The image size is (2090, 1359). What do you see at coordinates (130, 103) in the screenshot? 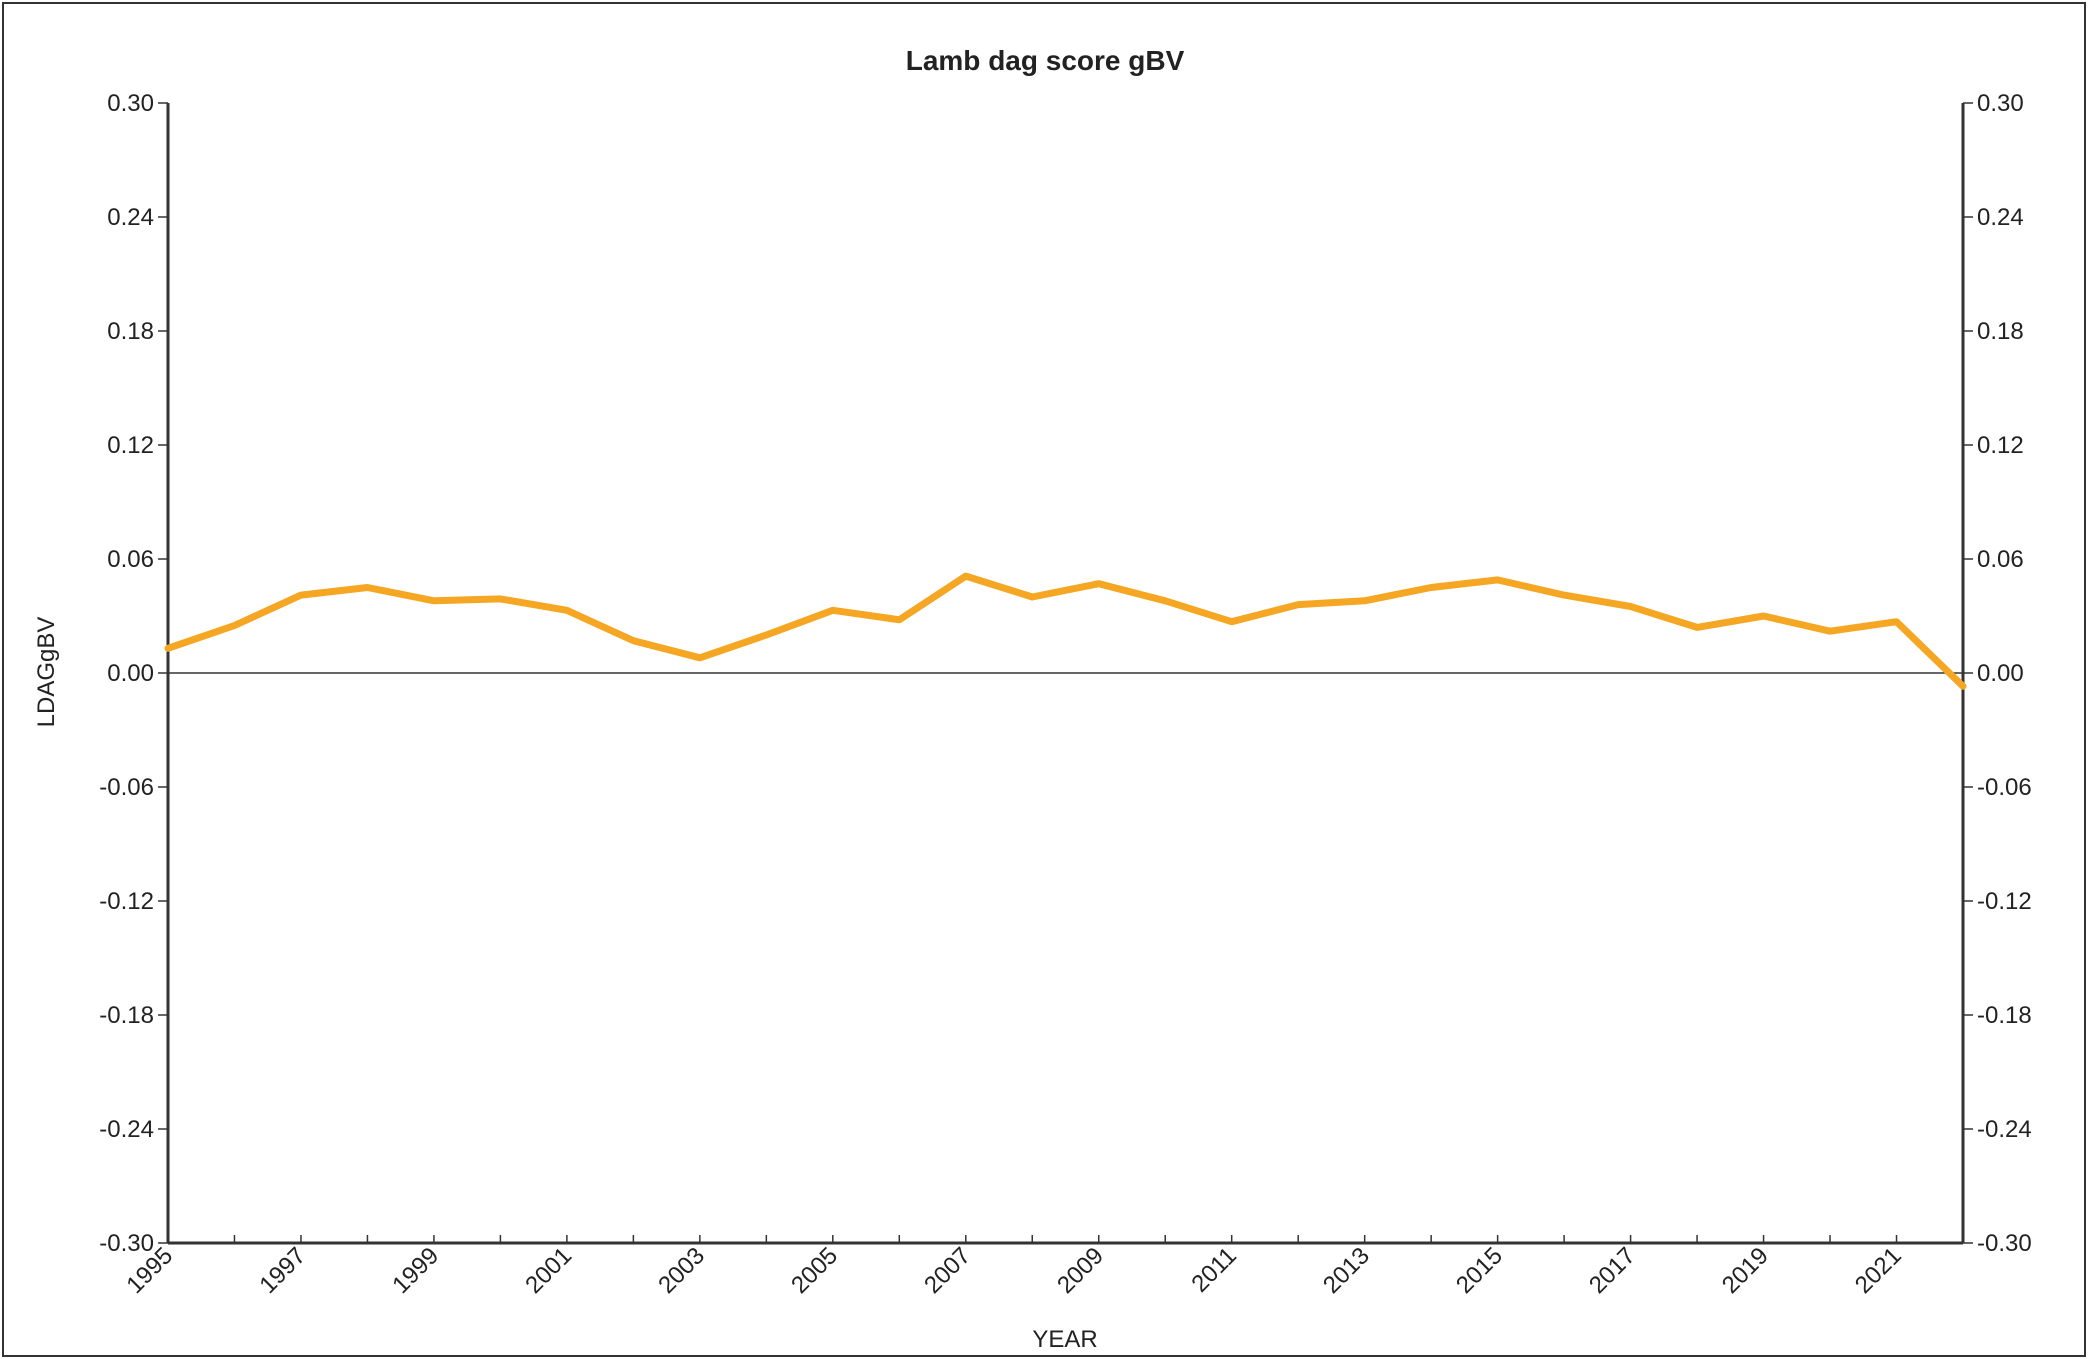
I see `y-tick-label-left: 0.30` at bounding box center [130, 103].